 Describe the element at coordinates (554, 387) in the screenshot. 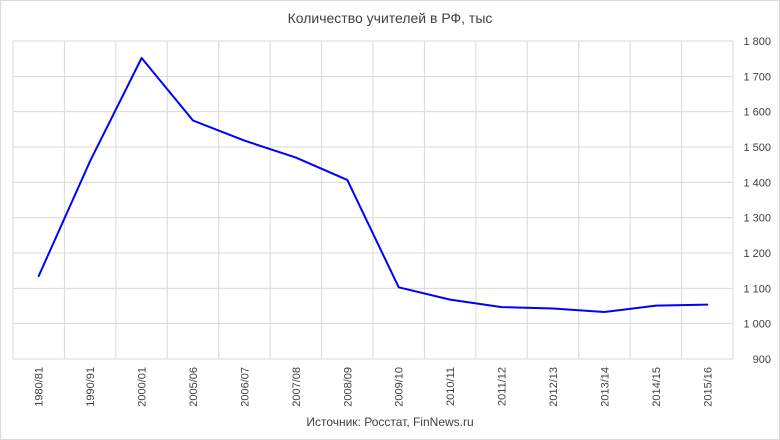

I see `x-tick-label: 2012/13` at that location.